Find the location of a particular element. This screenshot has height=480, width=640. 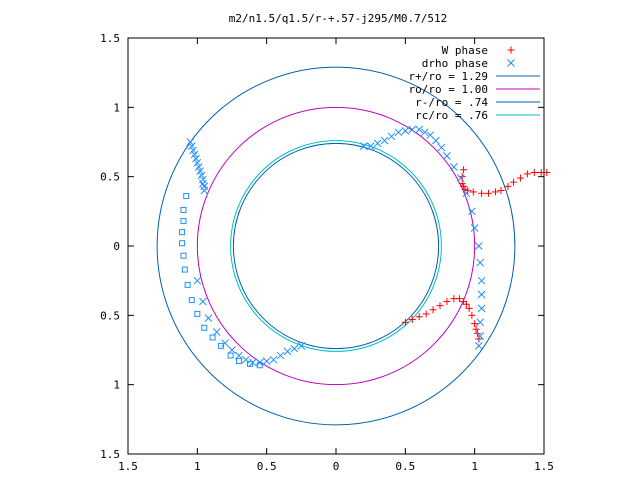

legend-label: ro/ro = 1.00 is located at coordinates (448, 89).